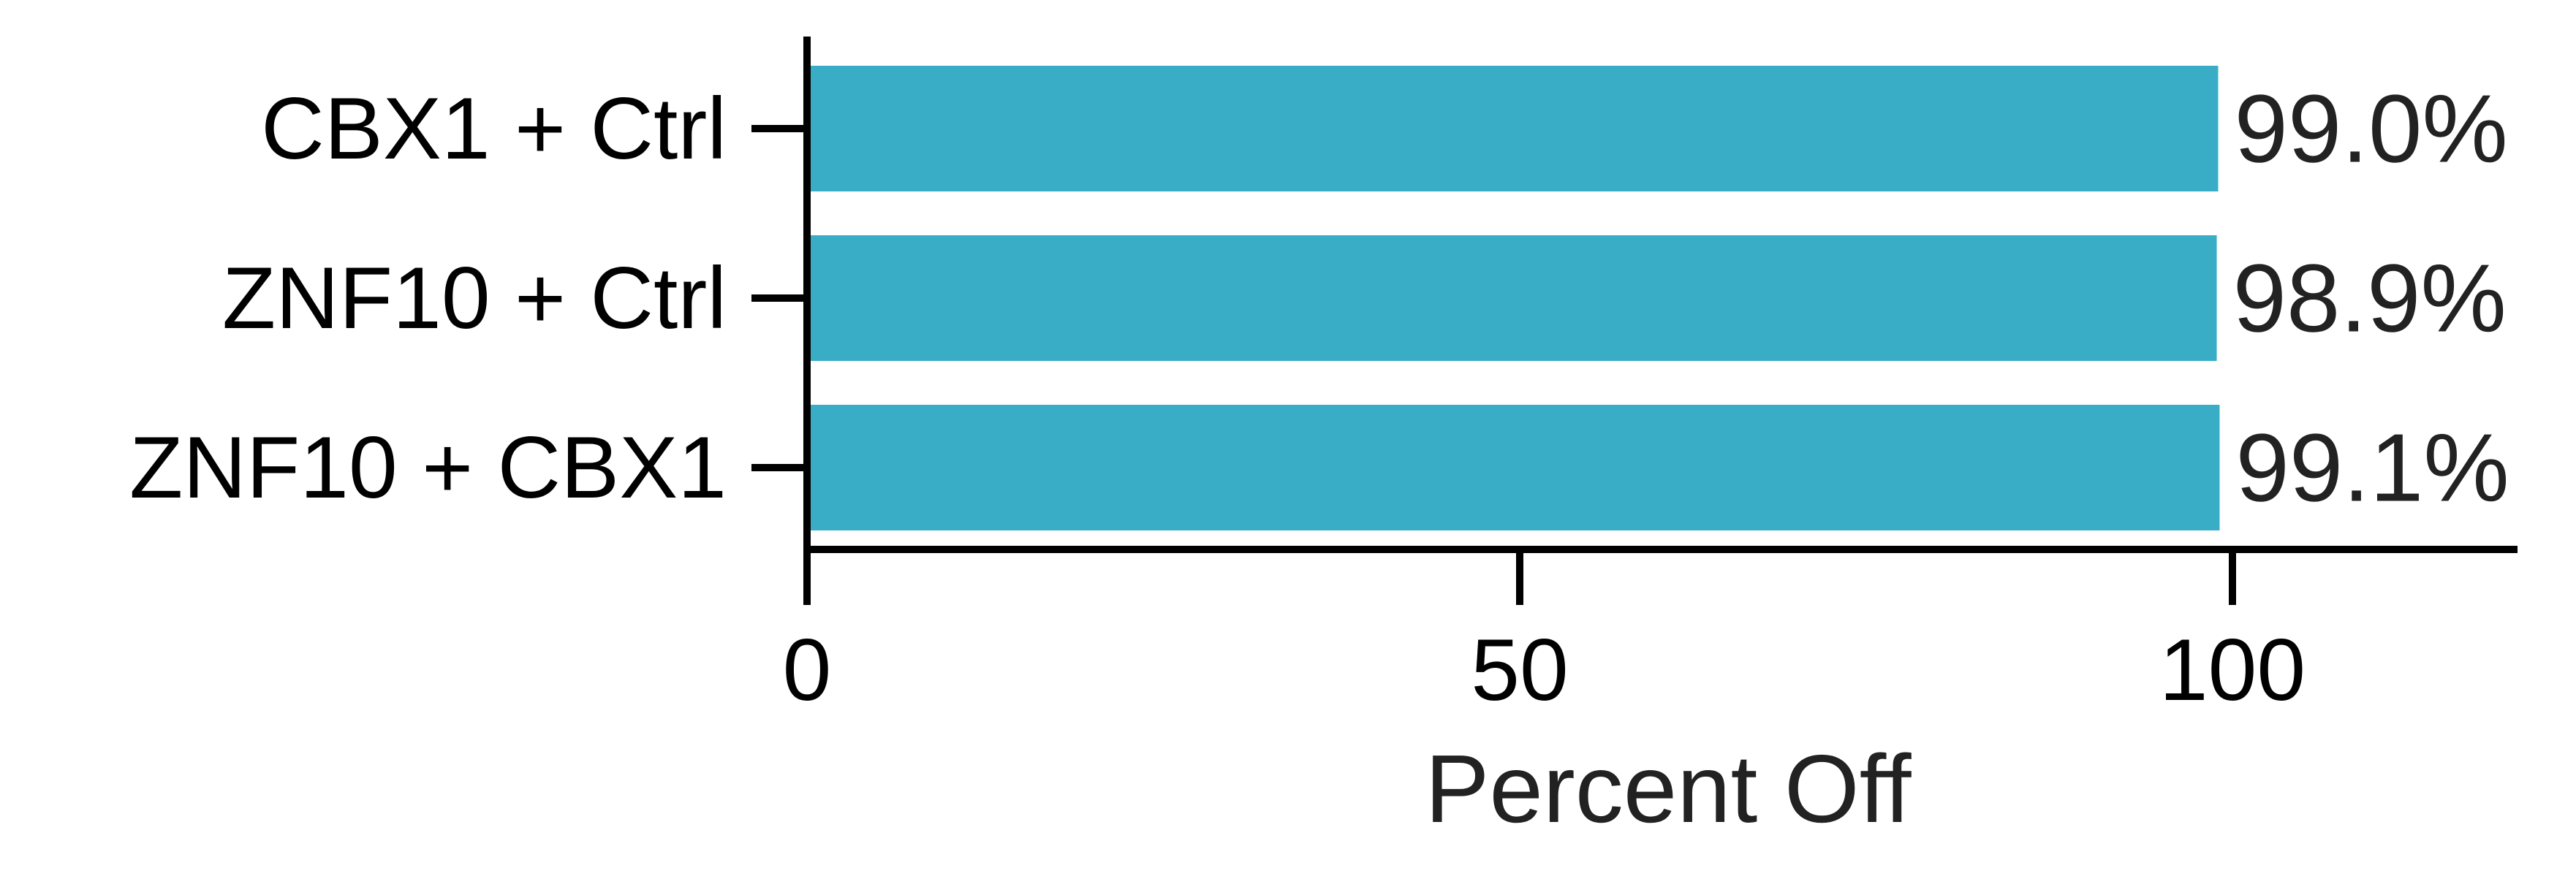 This screenshot has width=2576, height=887. I want to click on value-label-1: 99.0%, so click(2371, 129).